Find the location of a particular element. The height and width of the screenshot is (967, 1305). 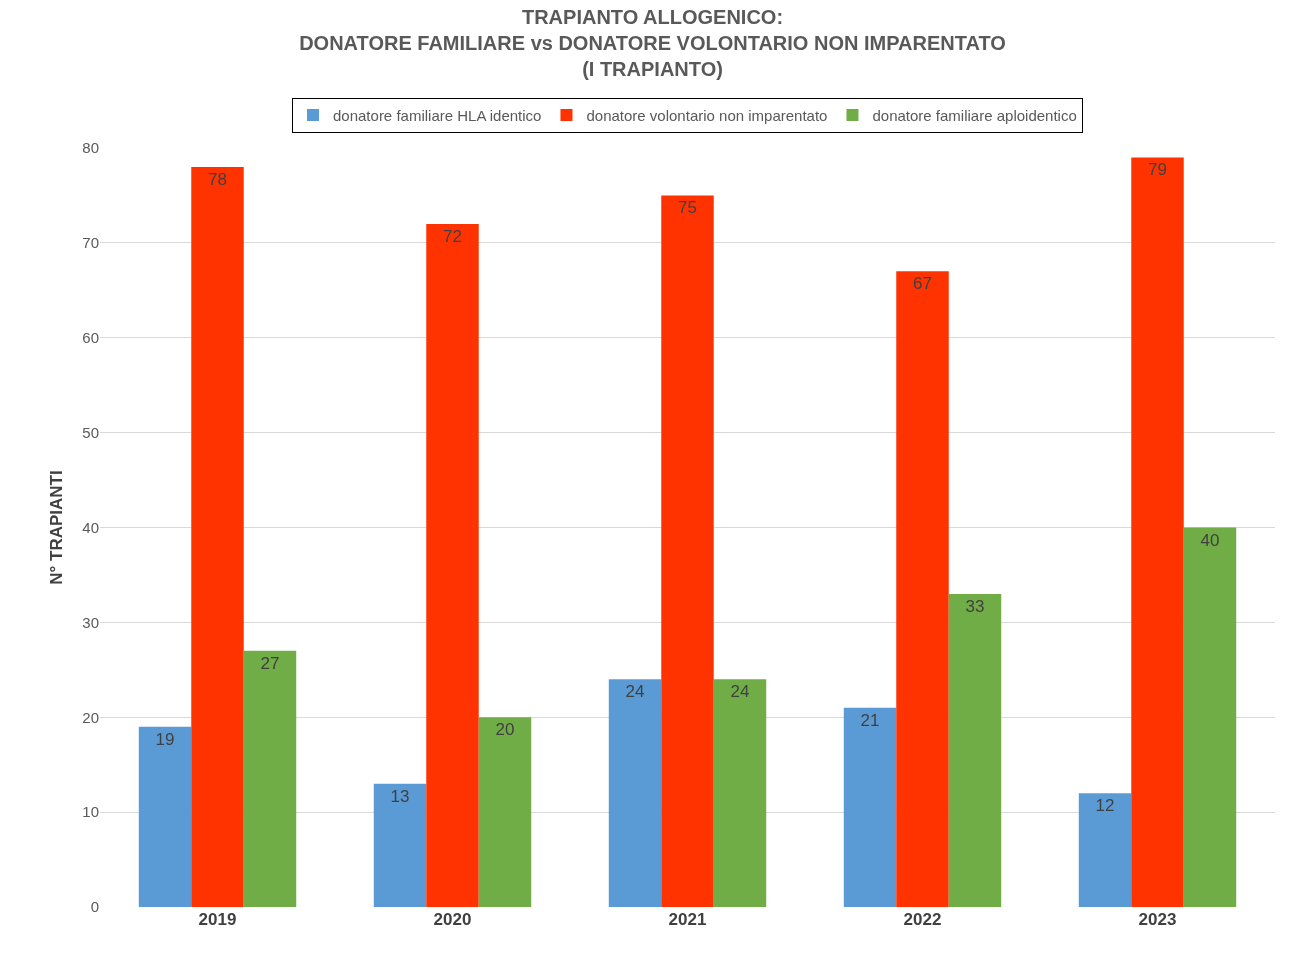

x-tick-label: 2023 is located at coordinates (1157, 919).